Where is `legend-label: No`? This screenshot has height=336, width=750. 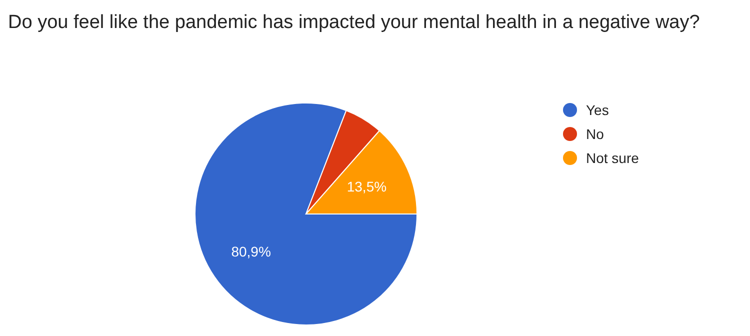
legend-label: No is located at coordinates (595, 134).